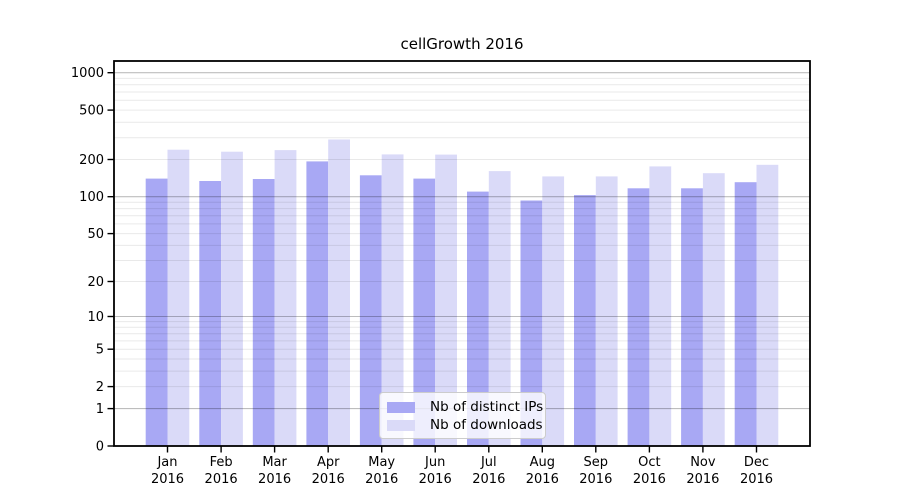 This screenshot has height=500, width=900. I want to click on y-tick-label: 100, so click(91, 197).